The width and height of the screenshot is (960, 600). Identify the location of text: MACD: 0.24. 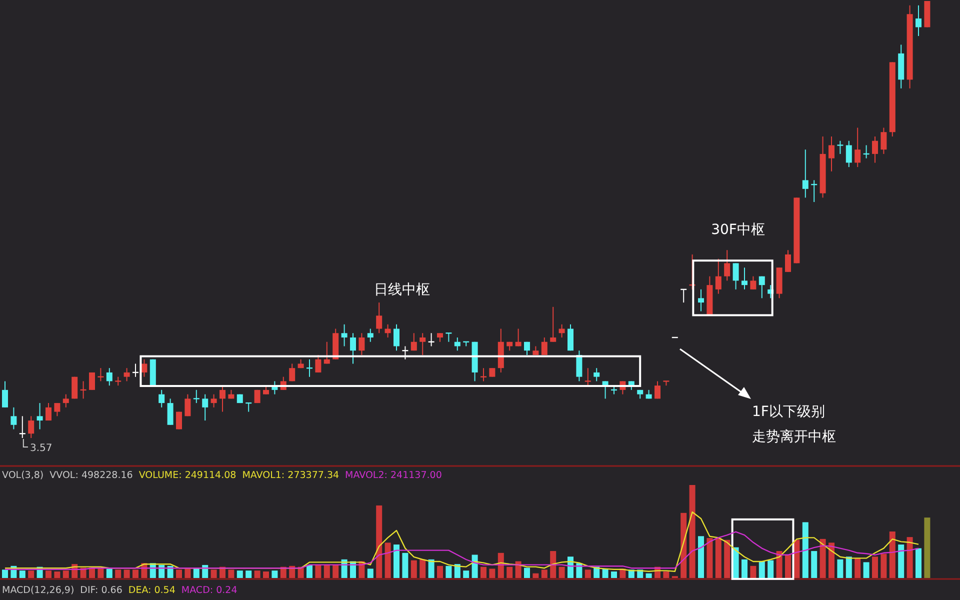
(209, 590).